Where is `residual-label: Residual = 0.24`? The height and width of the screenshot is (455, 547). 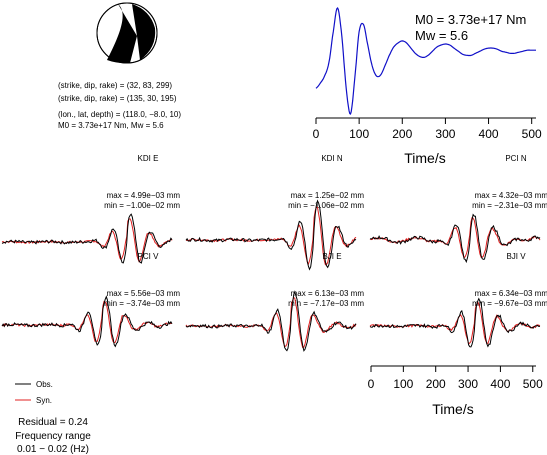
residual-label: Residual = 0.24 is located at coordinates (53, 422).